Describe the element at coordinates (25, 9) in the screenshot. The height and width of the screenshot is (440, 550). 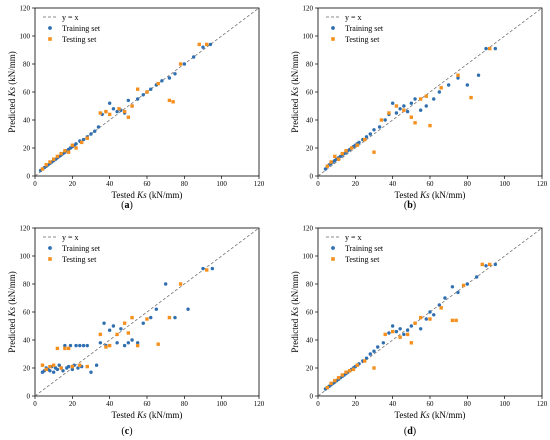
I see `y-tick-label: 120` at that location.